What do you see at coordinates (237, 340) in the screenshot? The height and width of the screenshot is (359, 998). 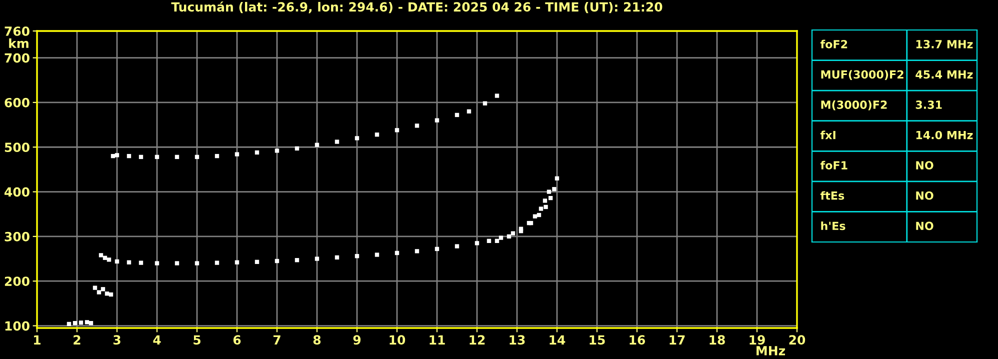 I see `x-tick-label: 6` at bounding box center [237, 340].